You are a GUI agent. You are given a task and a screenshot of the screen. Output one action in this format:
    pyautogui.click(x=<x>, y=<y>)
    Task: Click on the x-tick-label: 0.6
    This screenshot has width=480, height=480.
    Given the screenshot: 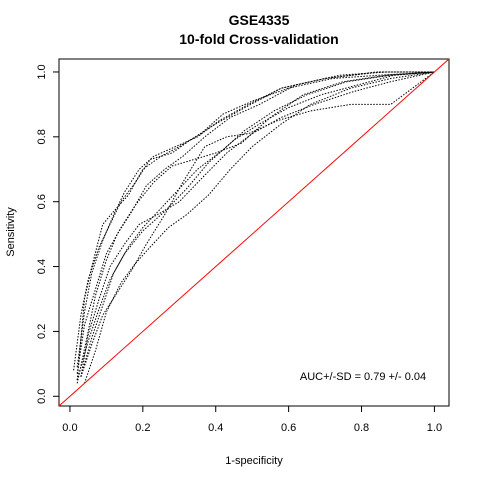 What is the action you would take?
    pyautogui.click(x=288, y=428)
    